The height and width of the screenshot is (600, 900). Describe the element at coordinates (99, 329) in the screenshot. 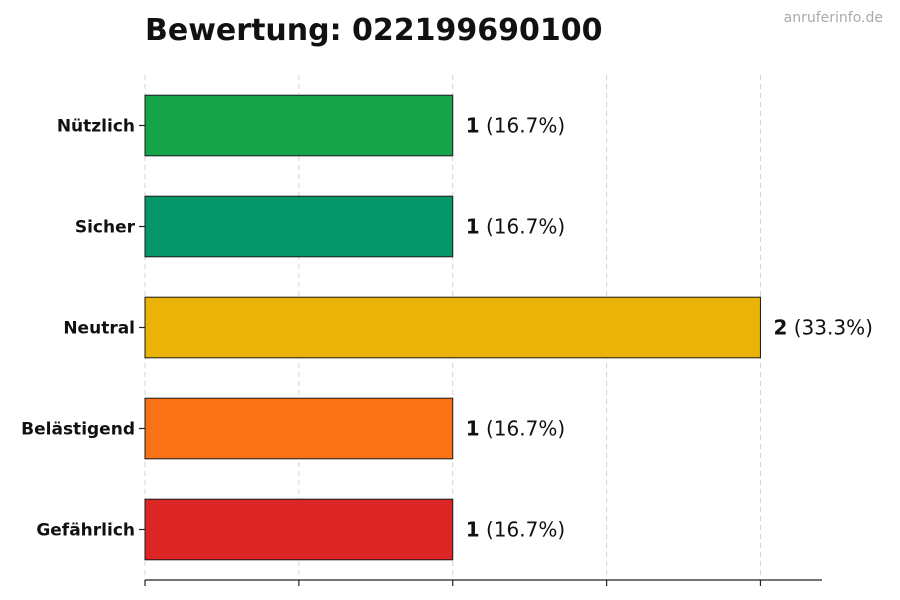

I see `category-label: Neutral` at that location.